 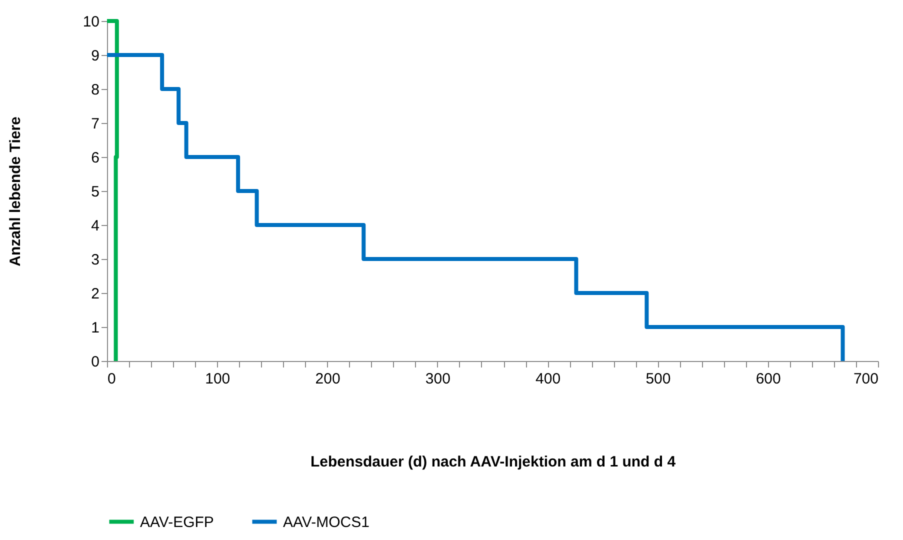 What do you see at coordinates (658, 379) in the screenshot?
I see `x-tick-label: 500` at bounding box center [658, 379].